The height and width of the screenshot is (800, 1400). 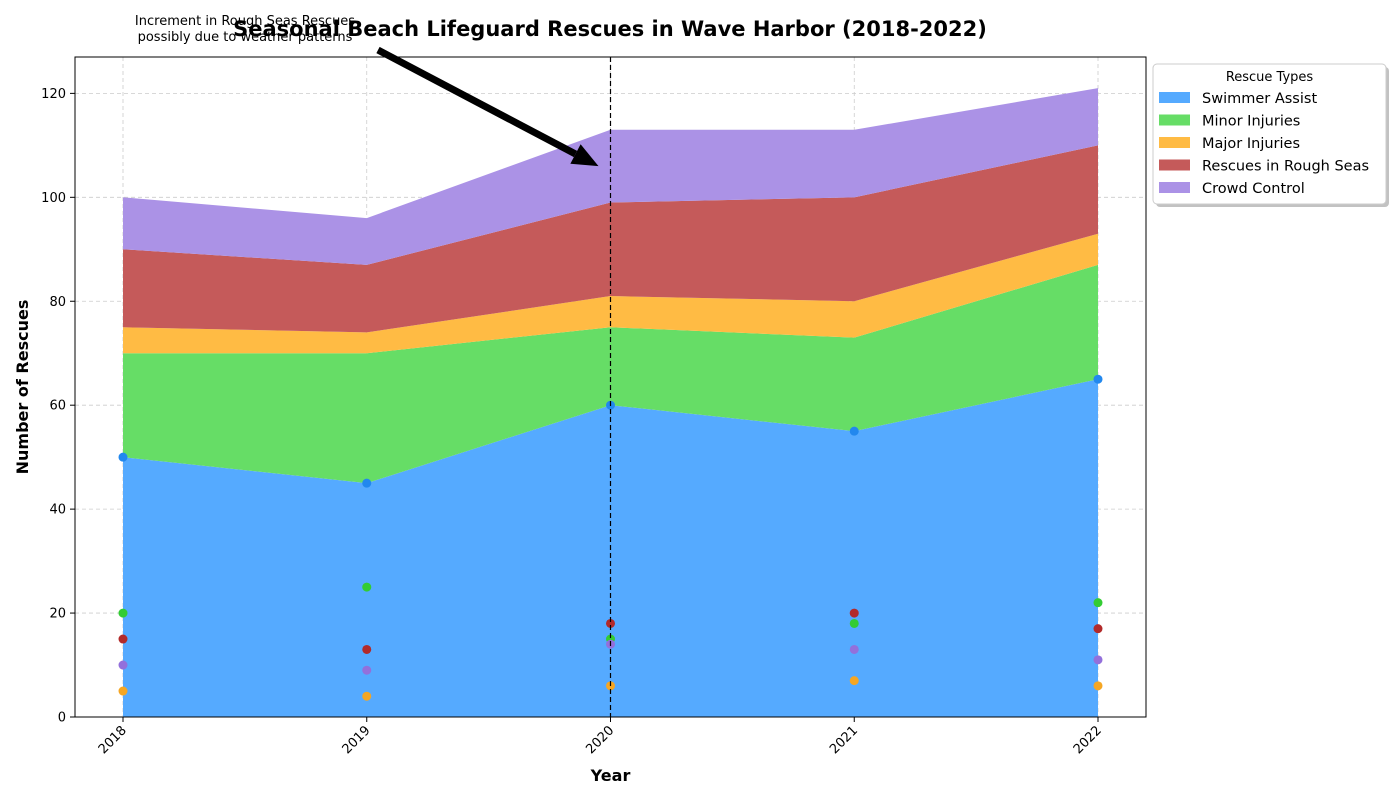 What do you see at coordinates (1259, 99) in the screenshot?
I see `legend-label: Swimmer Assist` at bounding box center [1259, 99].